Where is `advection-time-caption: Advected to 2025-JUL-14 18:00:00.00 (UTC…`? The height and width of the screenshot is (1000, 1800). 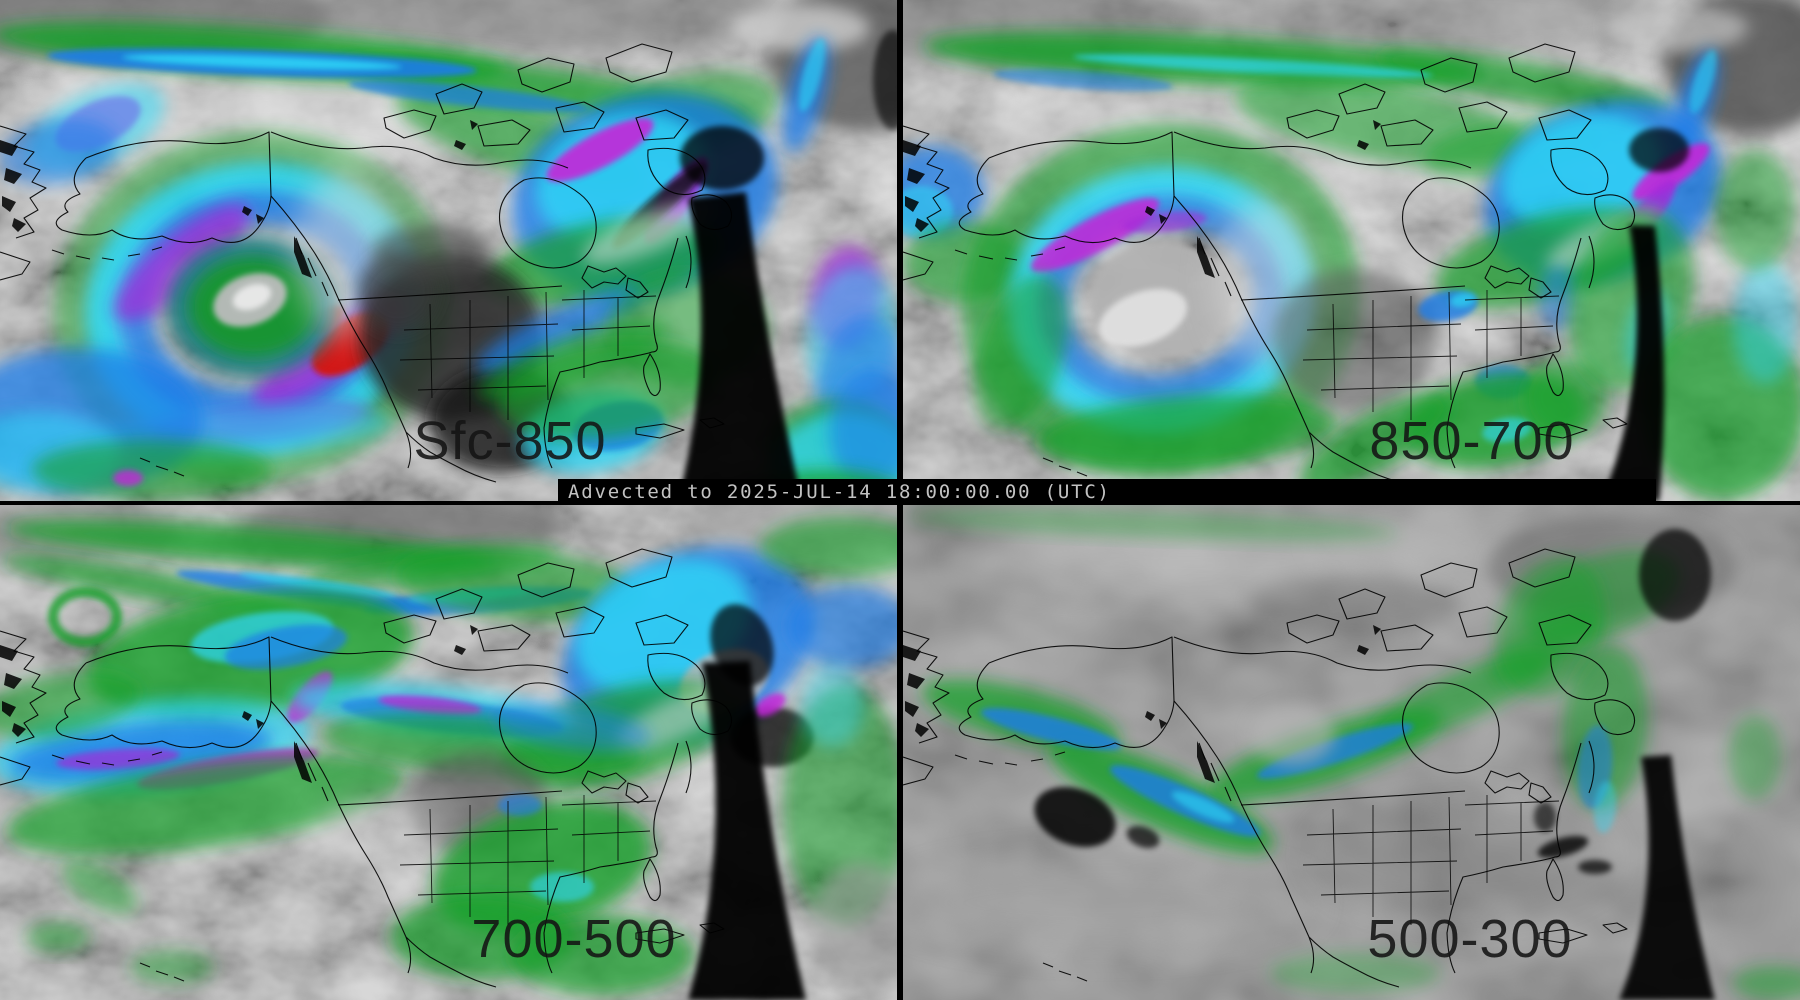
advection-time-caption: Advected to 2025-JUL-14 18:00:00.00 (UTC… is located at coordinates (839, 491).